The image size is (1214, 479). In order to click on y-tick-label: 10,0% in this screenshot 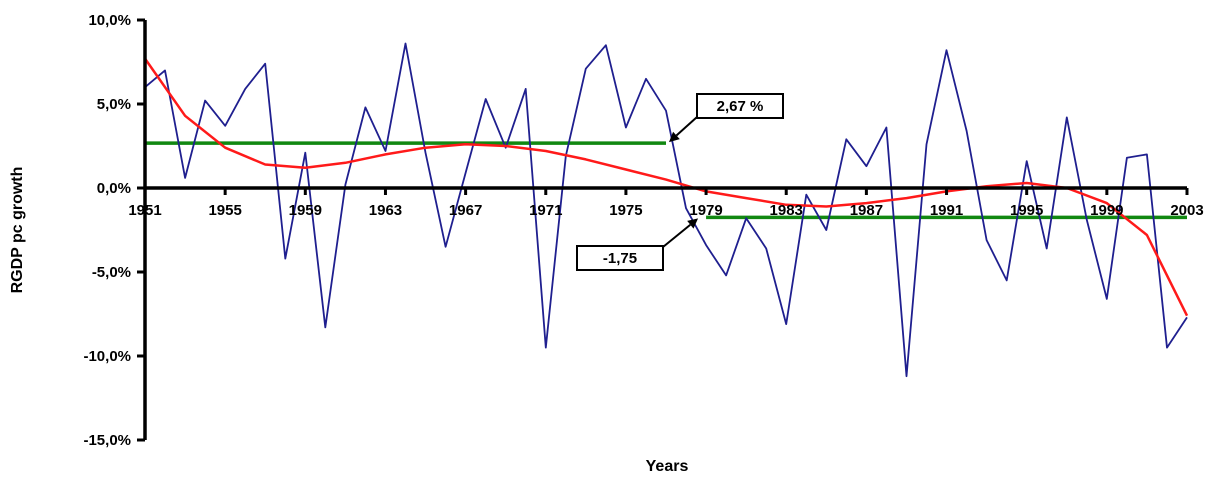, I will do `click(109, 20)`.